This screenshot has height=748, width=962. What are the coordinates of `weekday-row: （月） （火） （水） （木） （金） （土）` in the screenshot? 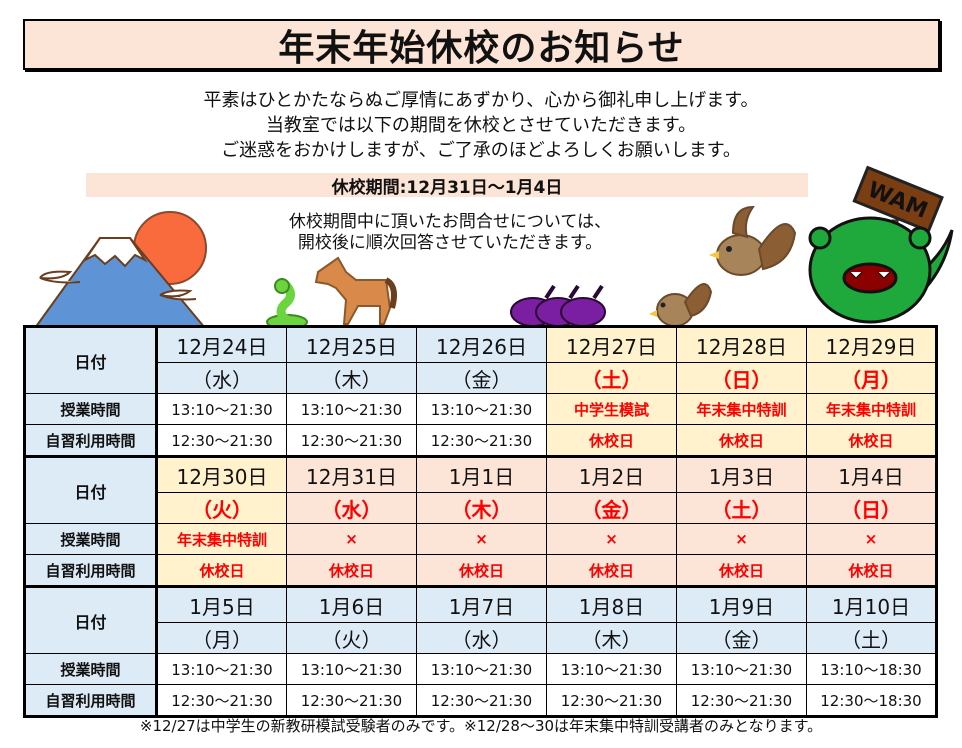 It's located at (481, 638).